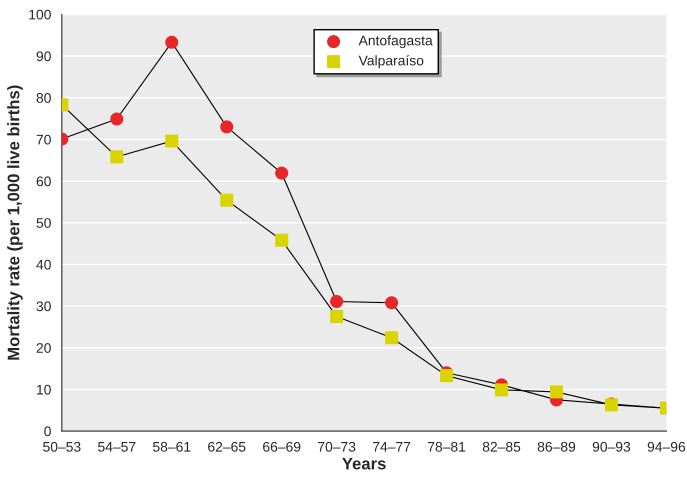 The image size is (687, 479). I want to click on x-tick-label: 94–96, so click(667, 447).